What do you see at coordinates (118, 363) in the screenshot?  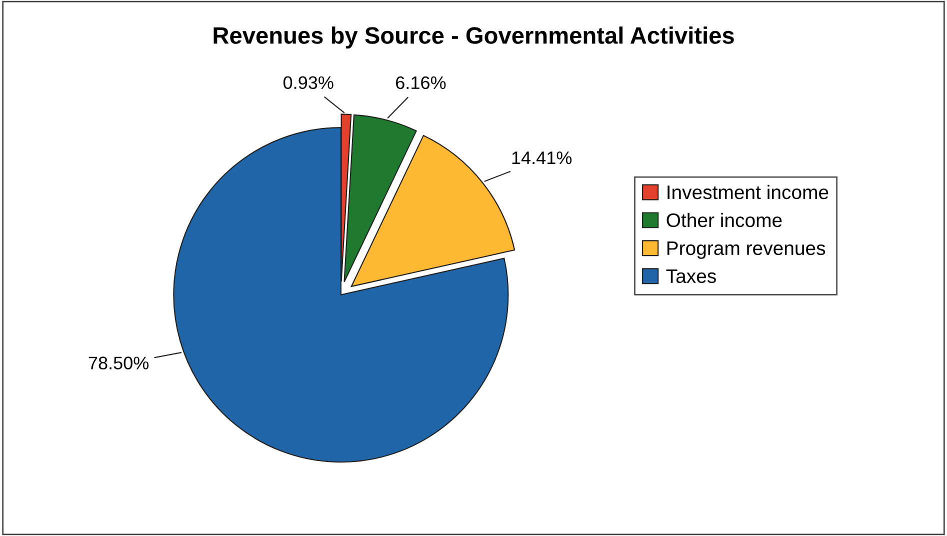 I see `data-label: 78.50%` at bounding box center [118, 363].